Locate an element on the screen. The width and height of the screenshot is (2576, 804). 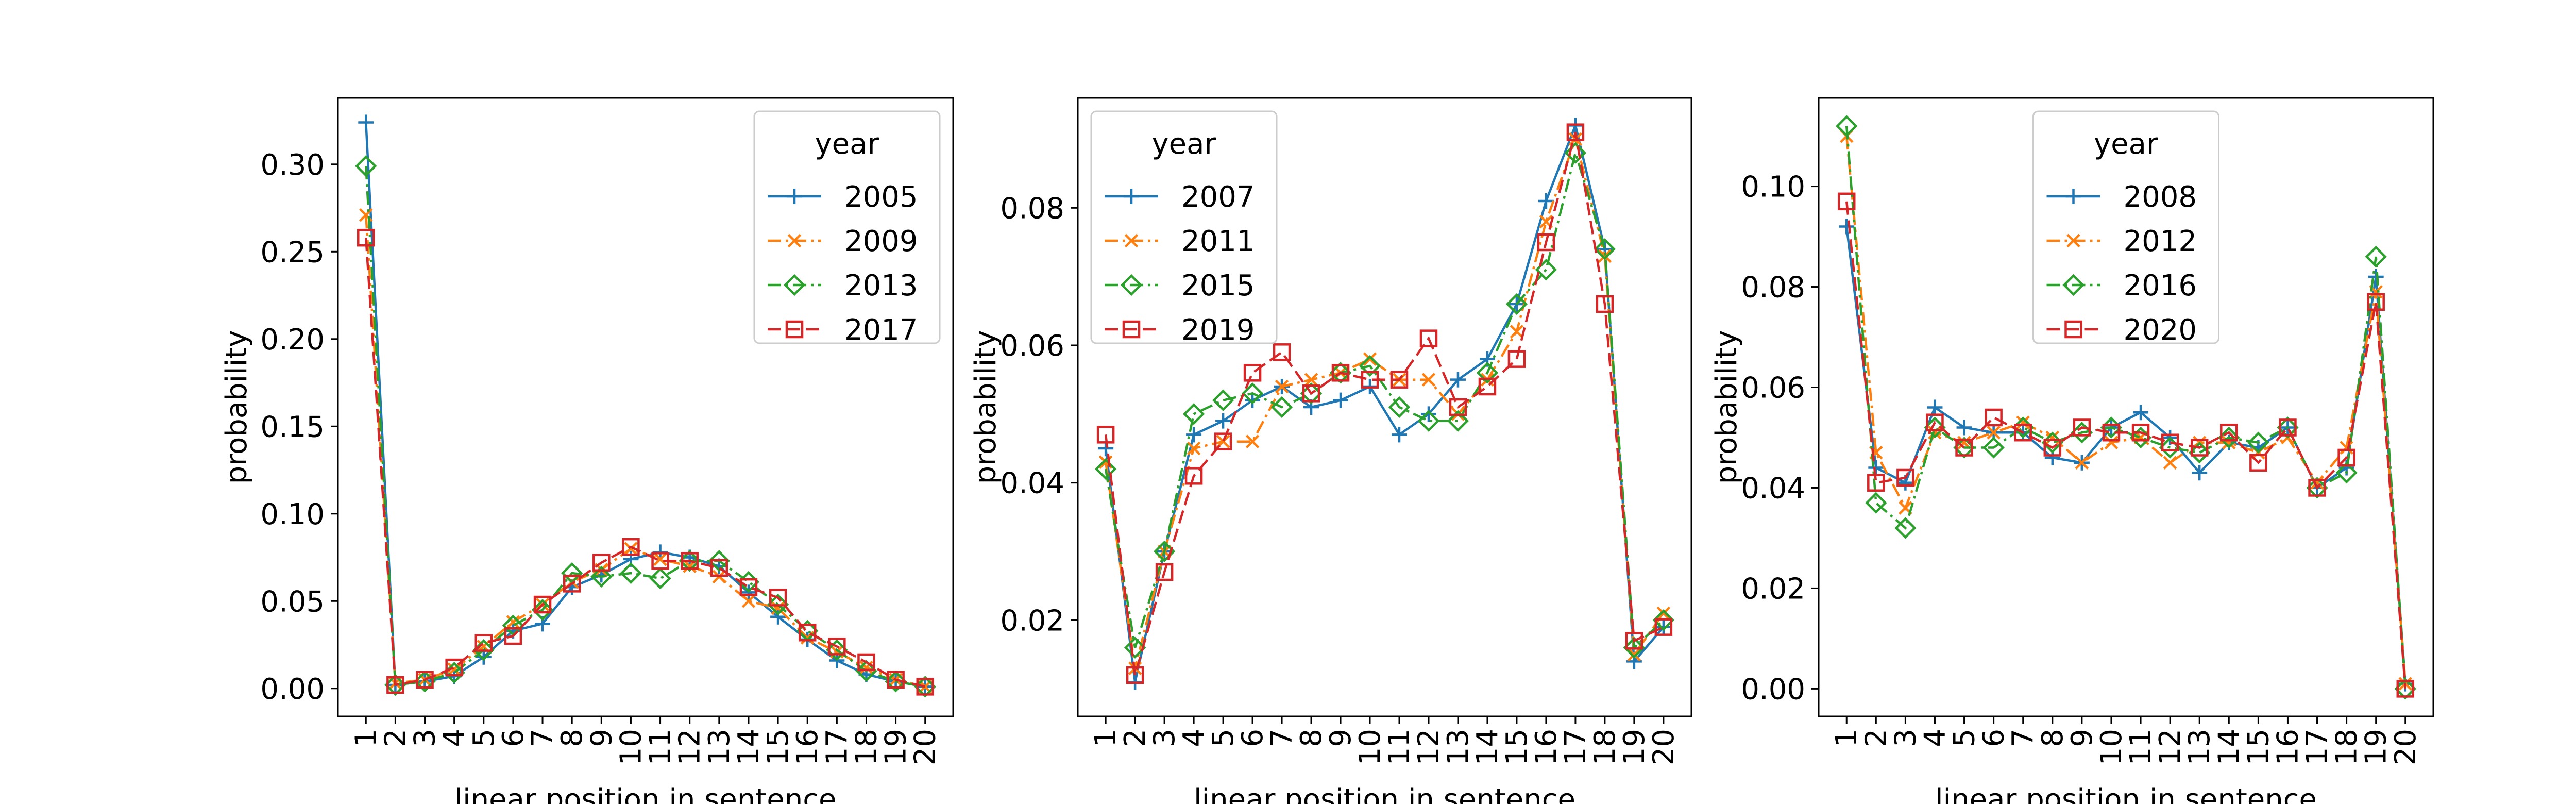
y-axis-label: probability is located at coordinates (236, 407).